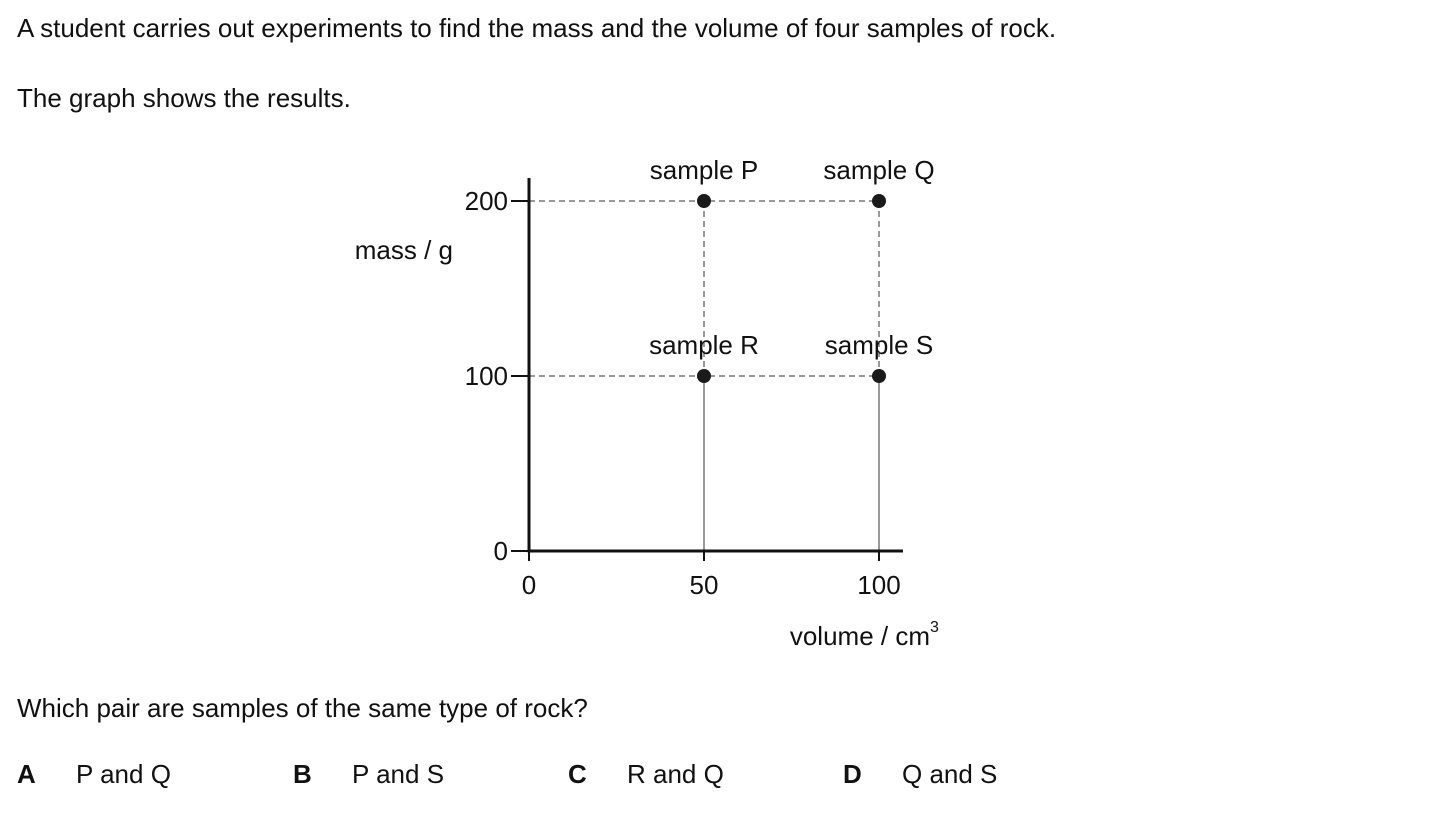 The height and width of the screenshot is (814, 1446). What do you see at coordinates (486, 376) in the screenshot?
I see `y-tick-label-100: 100` at bounding box center [486, 376].